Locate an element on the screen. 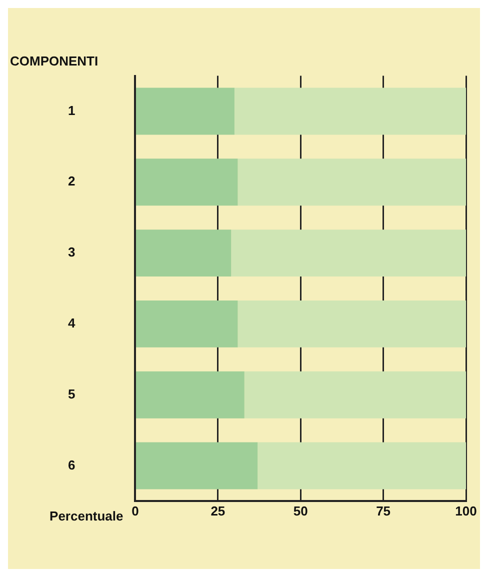 This screenshot has width=488, height=577. y-tick-label: 6 is located at coordinates (72, 464).